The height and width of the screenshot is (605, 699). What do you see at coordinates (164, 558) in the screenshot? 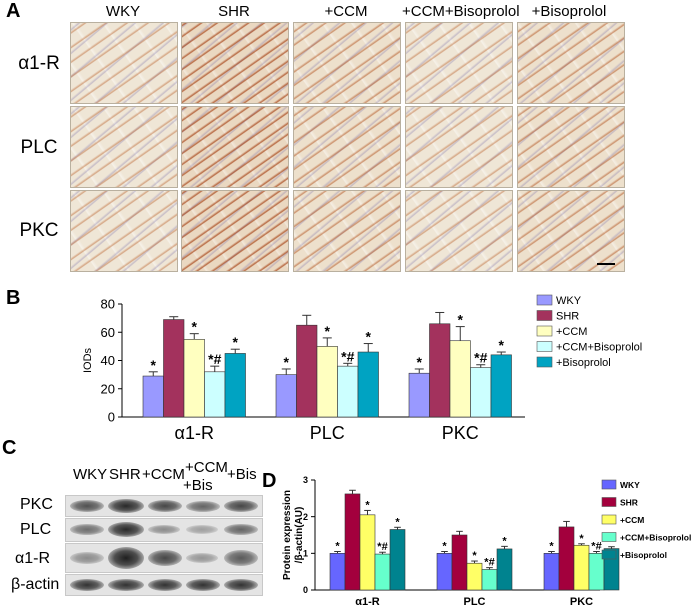
I see `blot-strip-alpha1r` at bounding box center [164, 558].